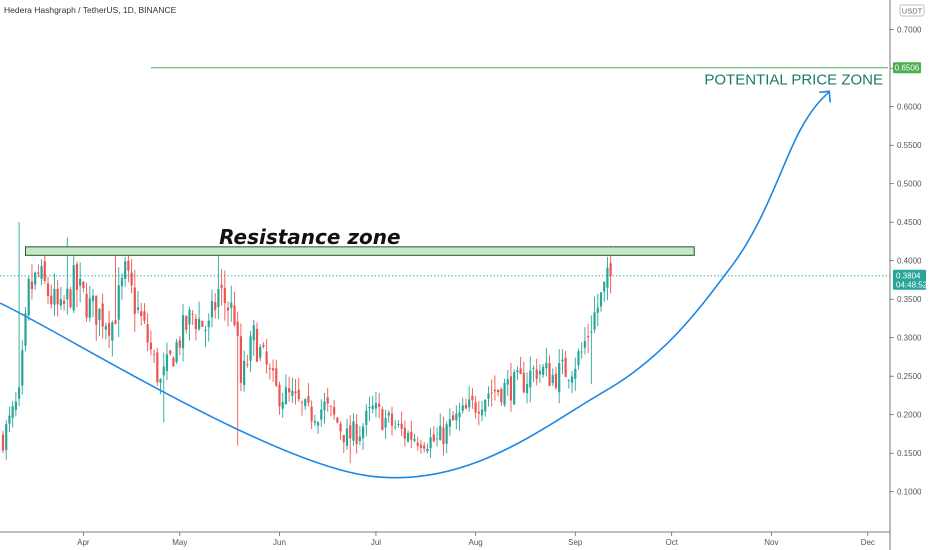 Image resolution: width=932 pixels, height=550 pixels. Describe the element at coordinates (907, 68) in the screenshot. I see `target-price-value: 0.6506` at that location.